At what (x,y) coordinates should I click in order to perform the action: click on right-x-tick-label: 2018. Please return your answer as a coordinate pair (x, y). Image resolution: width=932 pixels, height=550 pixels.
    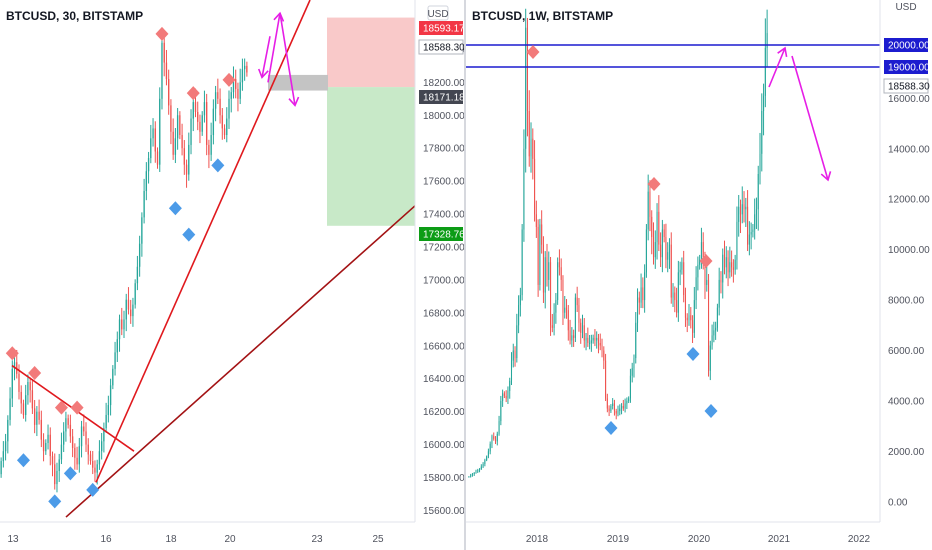
    Looking at the image, I should click on (537, 539).